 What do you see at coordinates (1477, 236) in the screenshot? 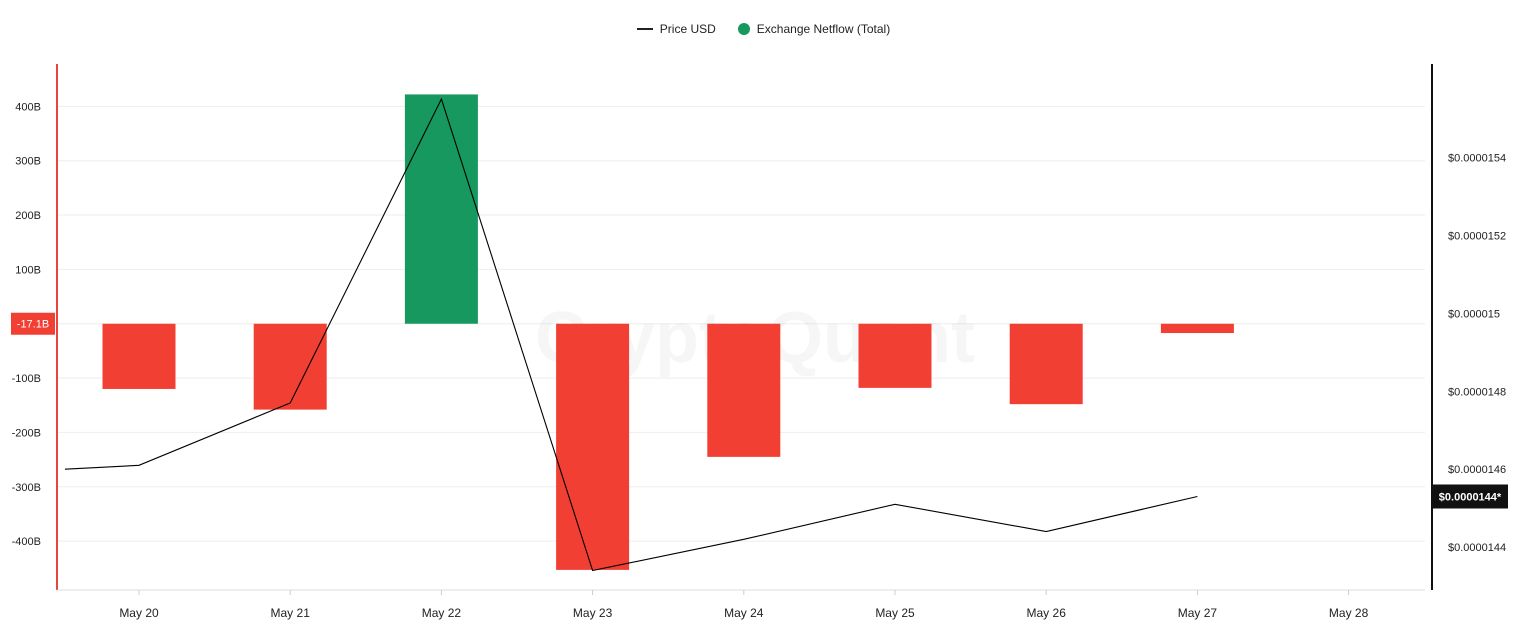
I see `right-tick-label: $0.0000152` at bounding box center [1477, 236].